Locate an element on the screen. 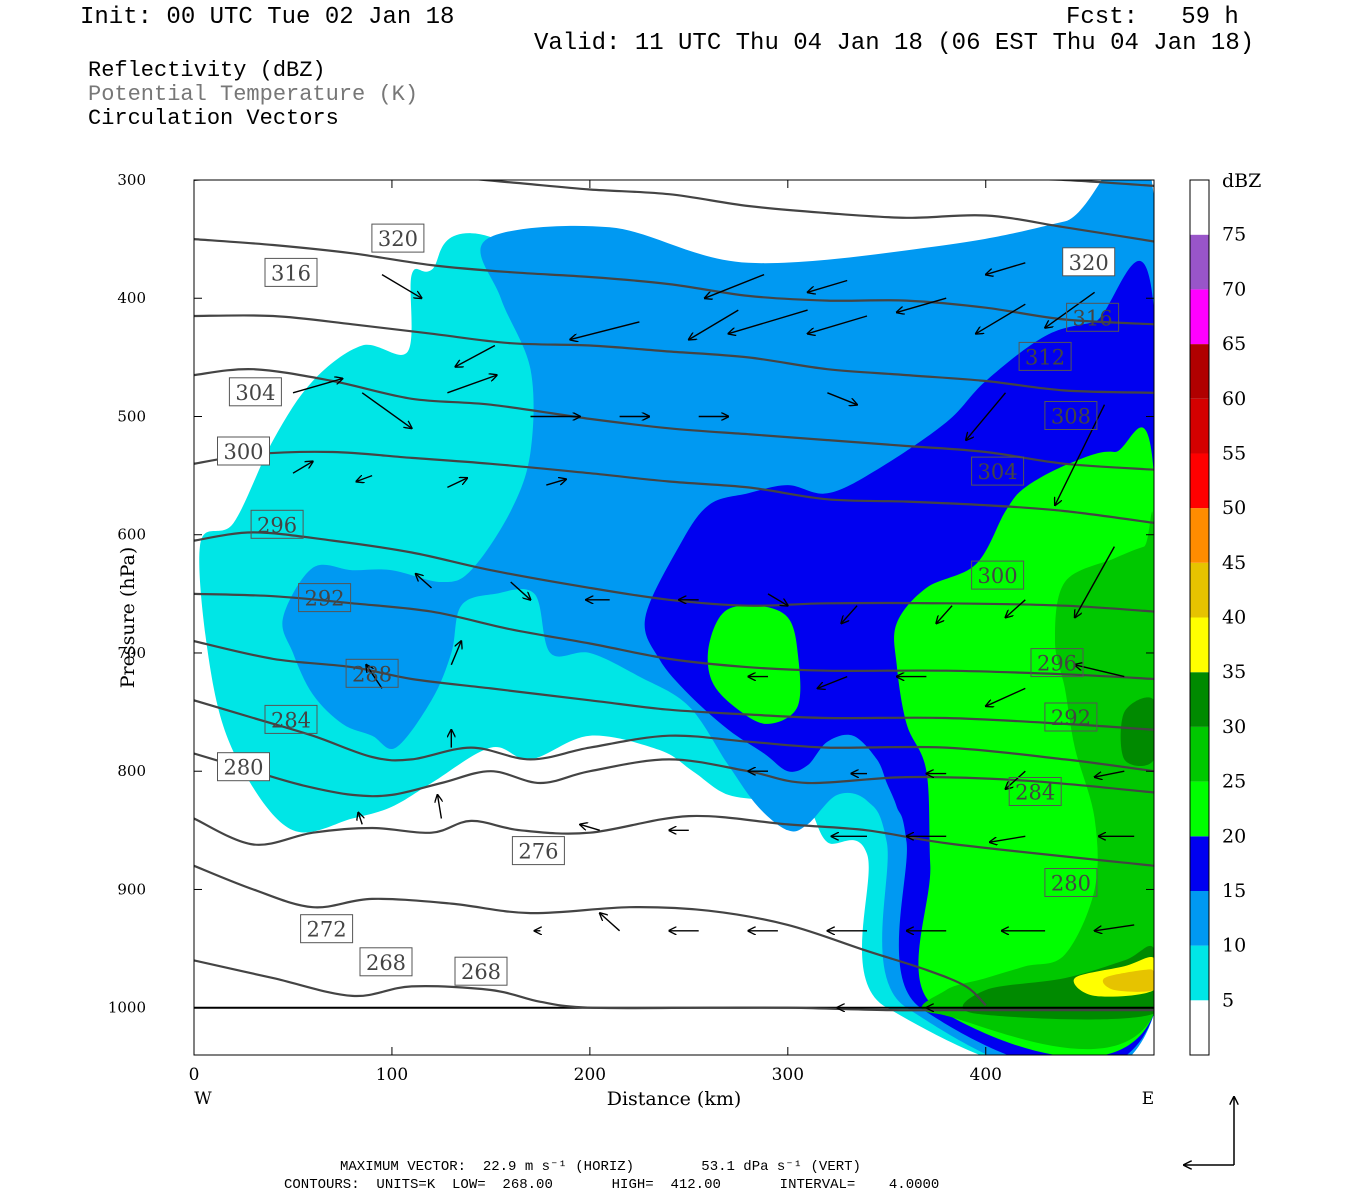  field-theta: Potential Temperature (K) is located at coordinates (253, 94).